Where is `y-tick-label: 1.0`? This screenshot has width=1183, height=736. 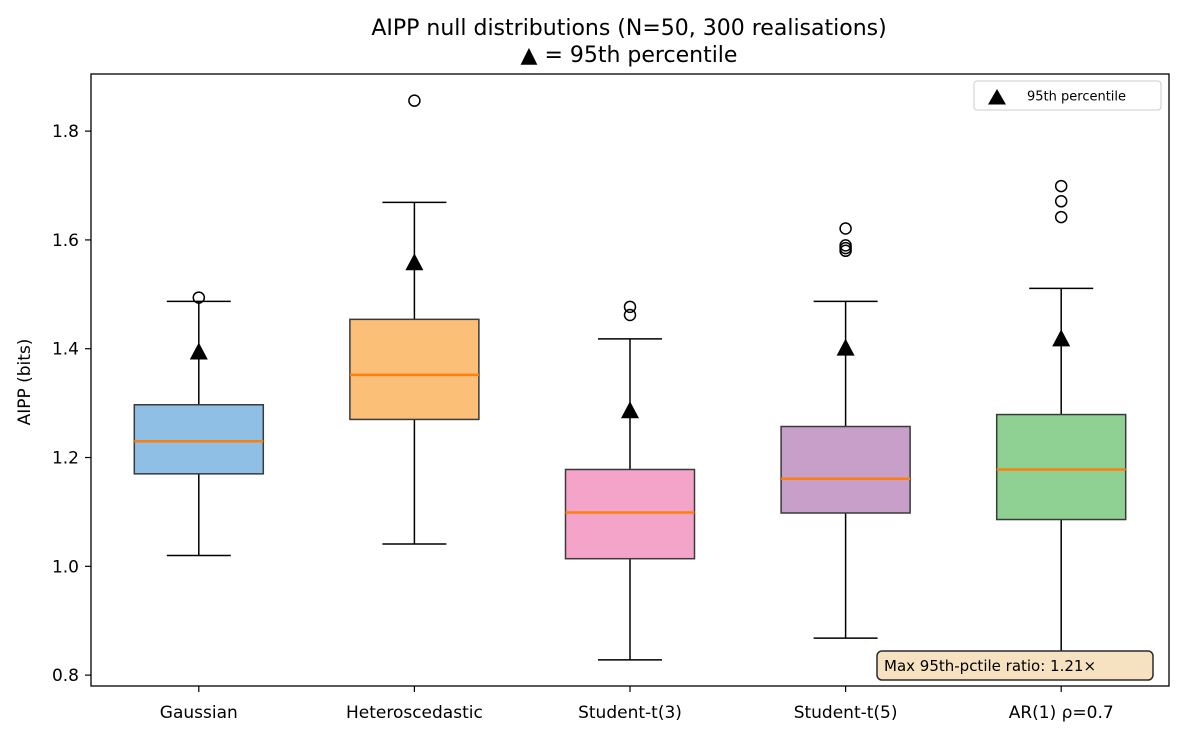
y-tick-label: 1.0 is located at coordinates (65, 567).